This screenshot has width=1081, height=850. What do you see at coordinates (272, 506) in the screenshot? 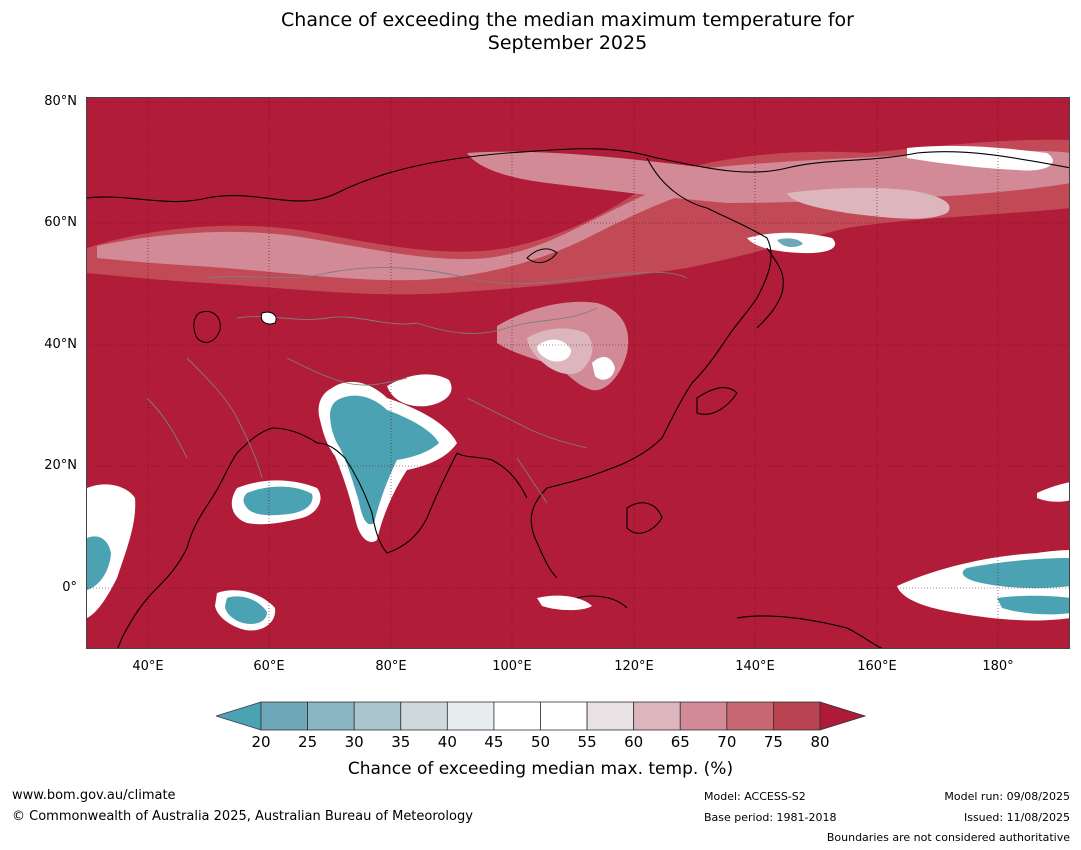
I see `india-area` at bounding box center [272, 506].